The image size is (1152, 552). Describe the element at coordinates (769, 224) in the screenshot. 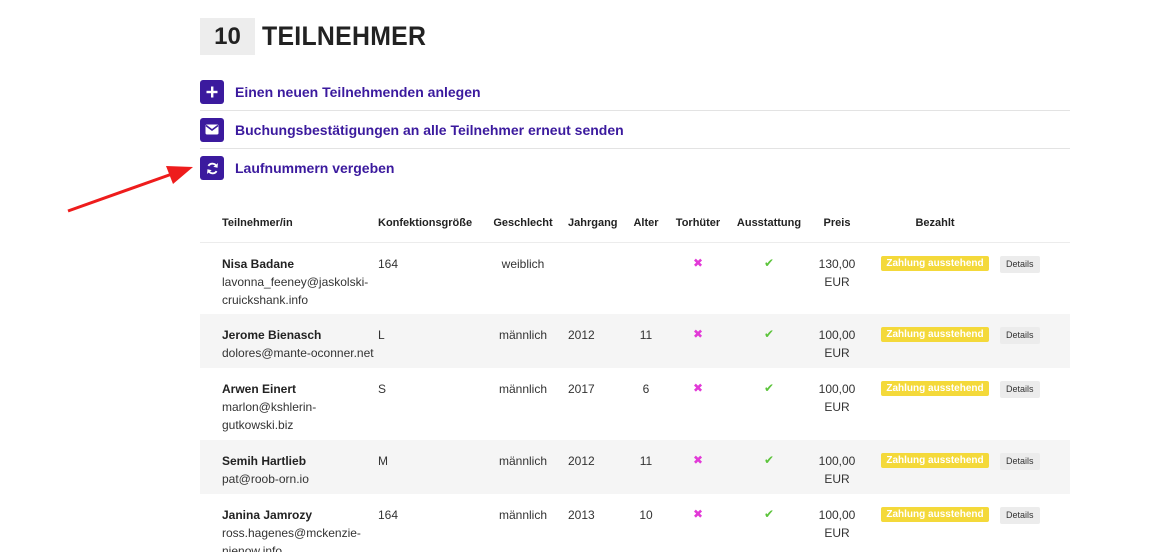

I see `col-header-equipment: Ausstattung` at that location.